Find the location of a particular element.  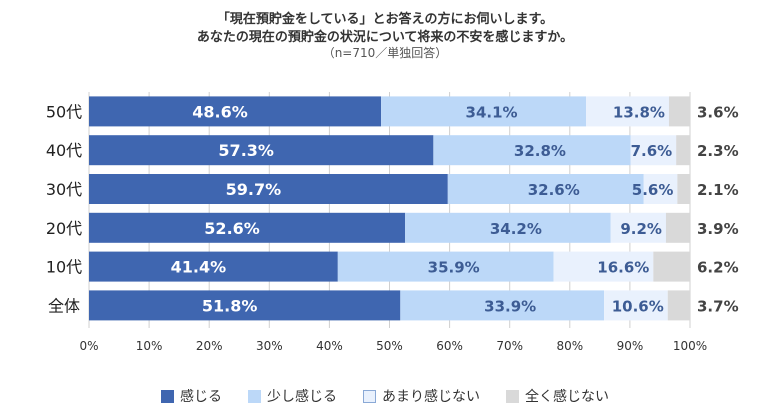

data-label: 2.1% is located at coordinates (718, 190).